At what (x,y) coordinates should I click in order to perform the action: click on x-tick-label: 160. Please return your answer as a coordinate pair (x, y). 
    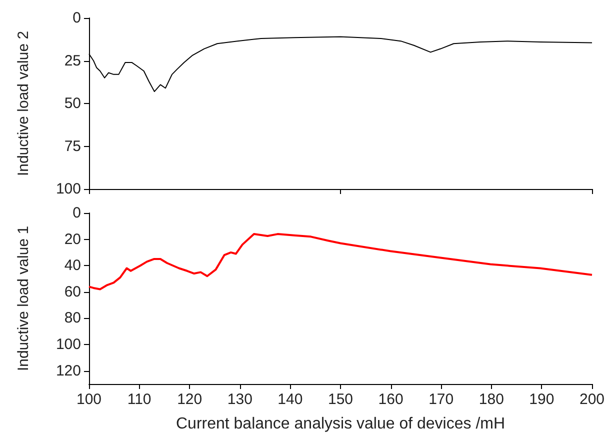
    Looking at the image, I should click on (391, 399).